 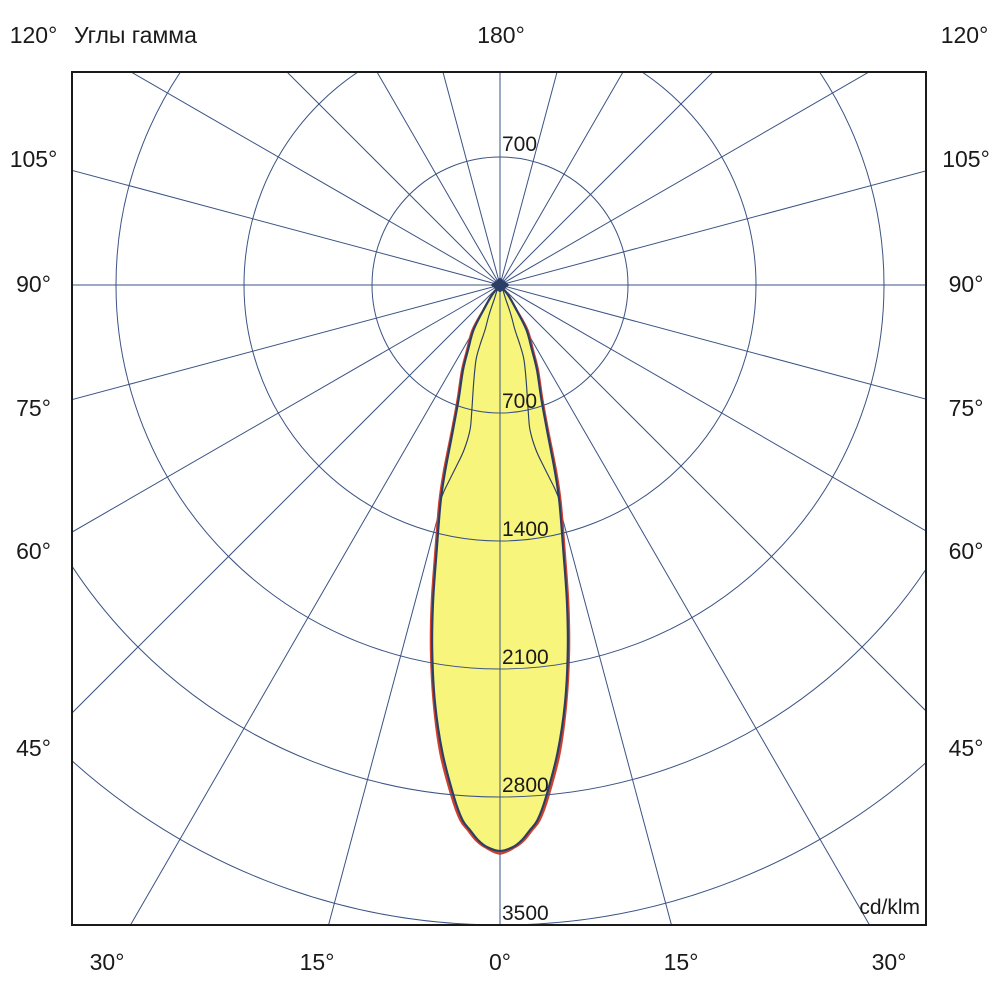 I want to click on svg-text: 2800, so click(x=525, y=785).